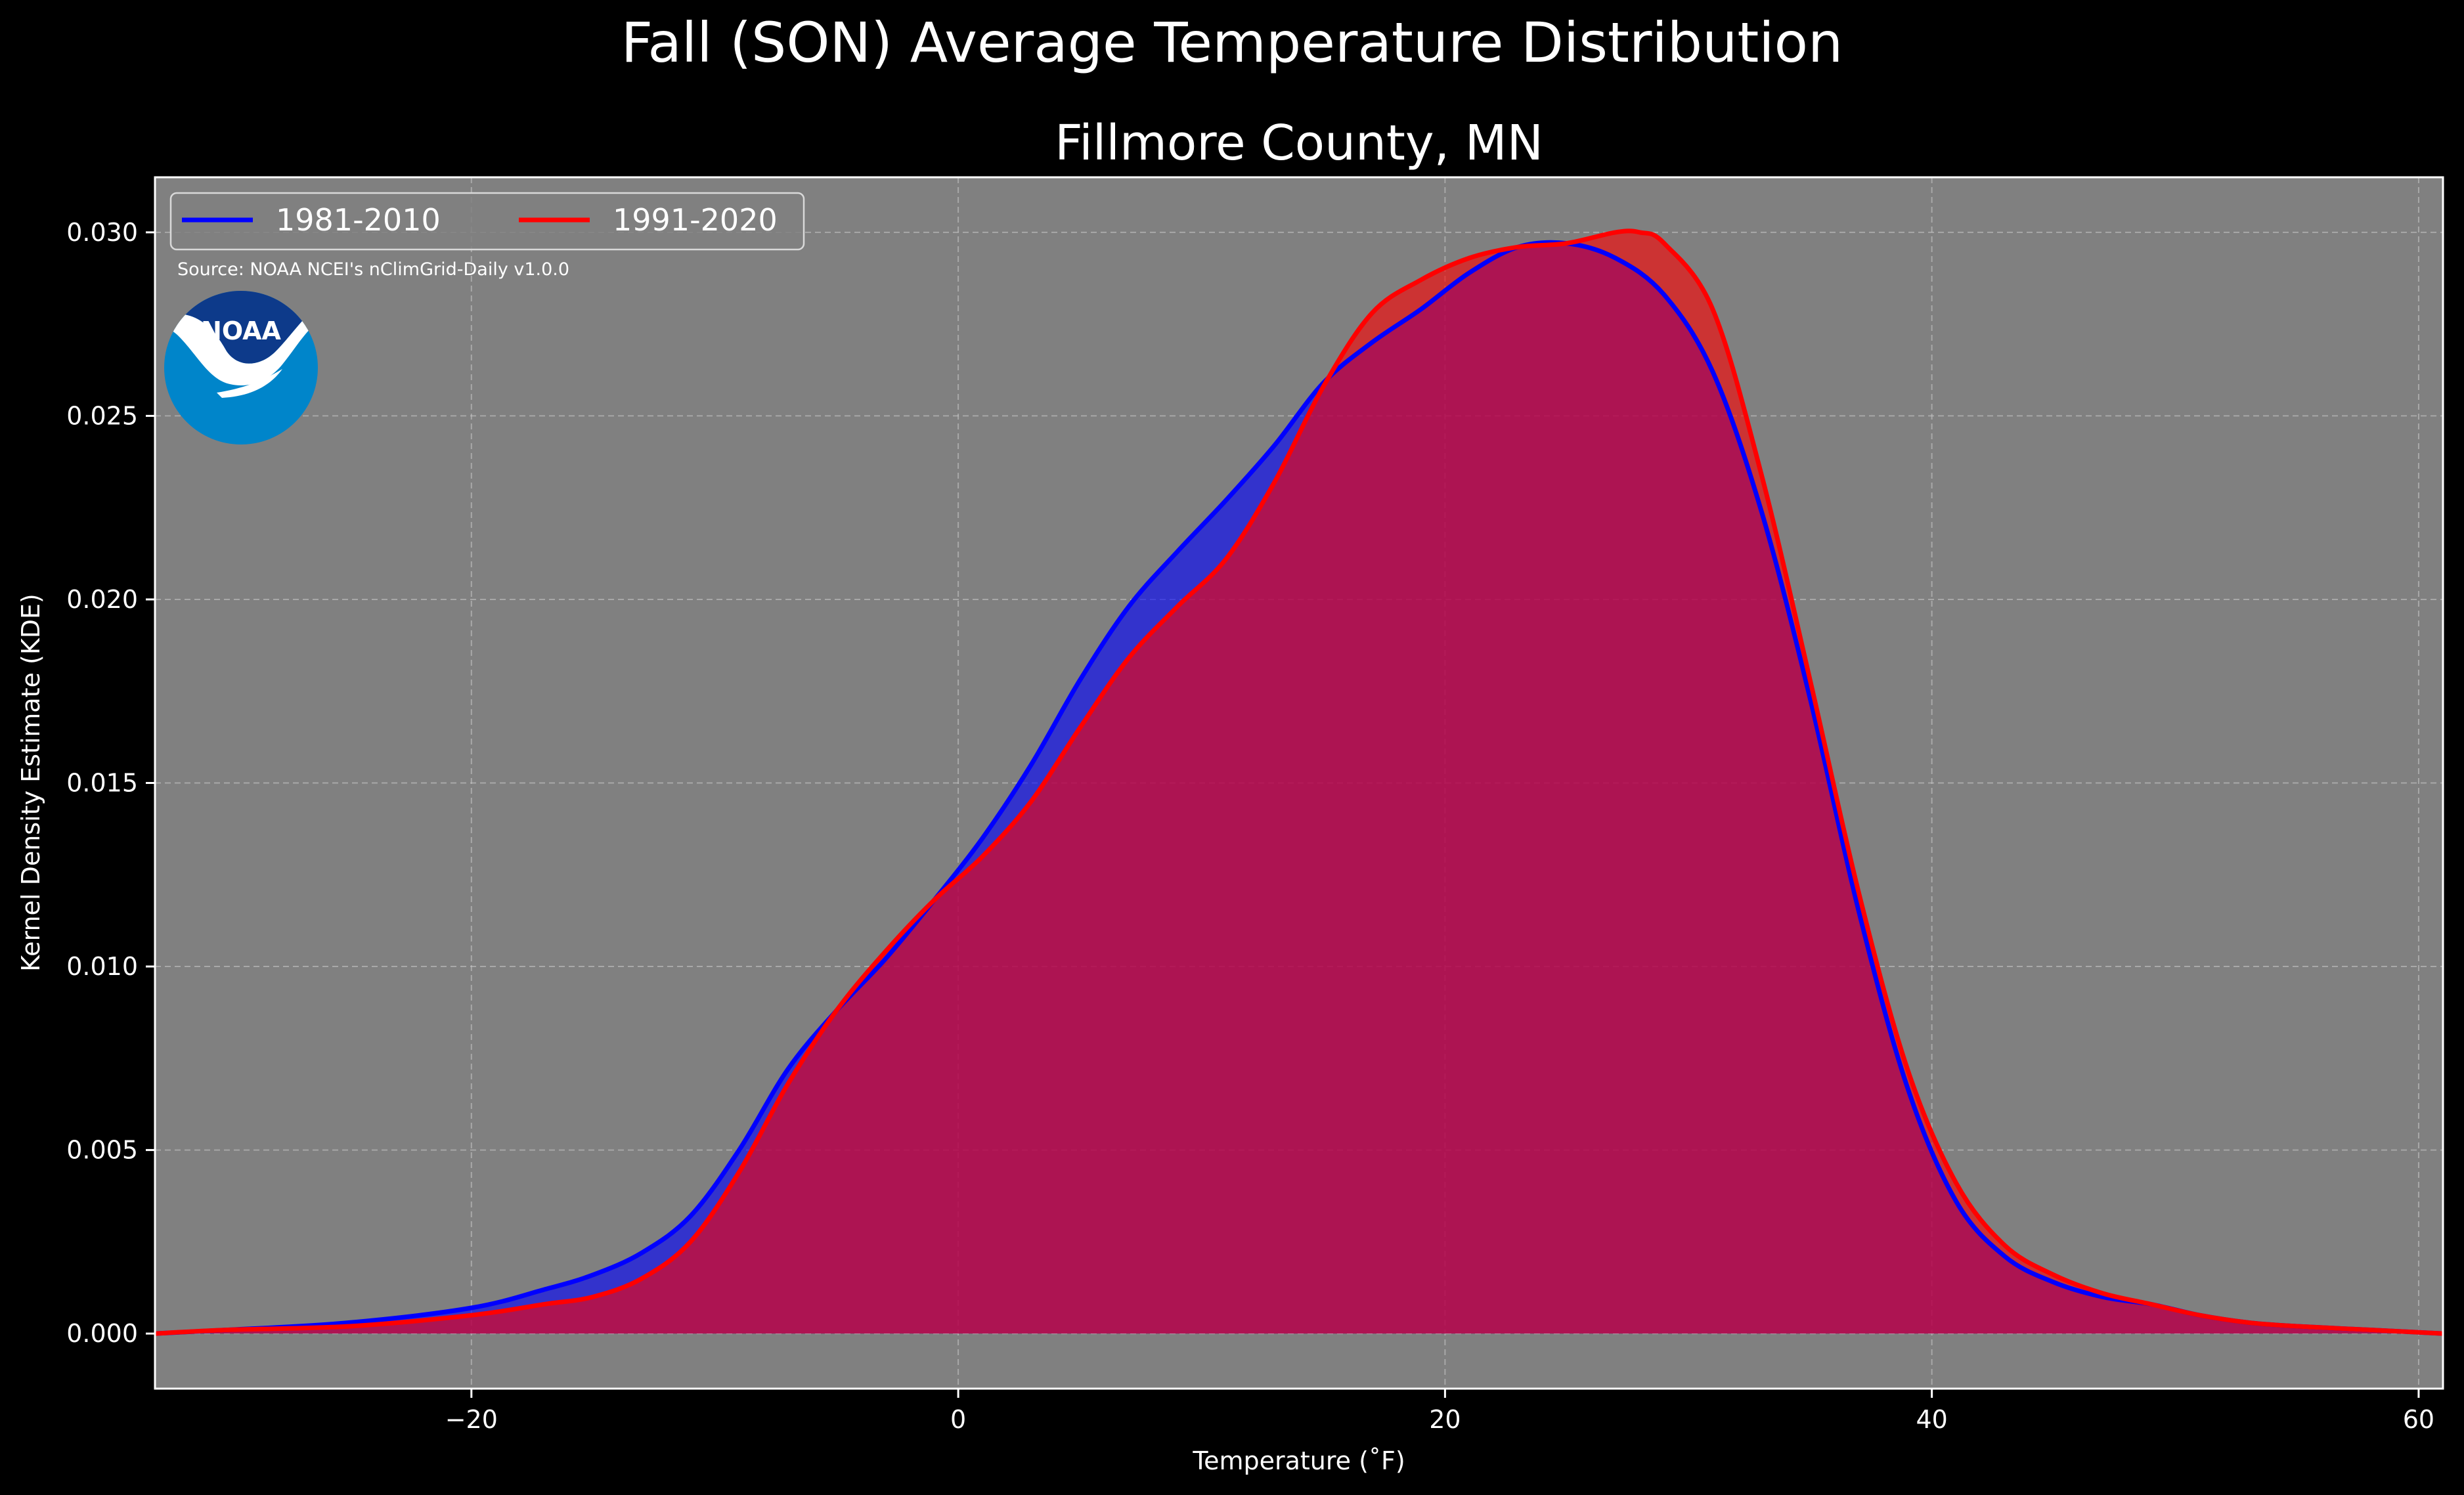 This screenshot has width=2464, height=1495. What do you see at coordinates (471, 1419) in the screenshot?
I see `x-tick-label: −20` at bounding box center [471, 1419].